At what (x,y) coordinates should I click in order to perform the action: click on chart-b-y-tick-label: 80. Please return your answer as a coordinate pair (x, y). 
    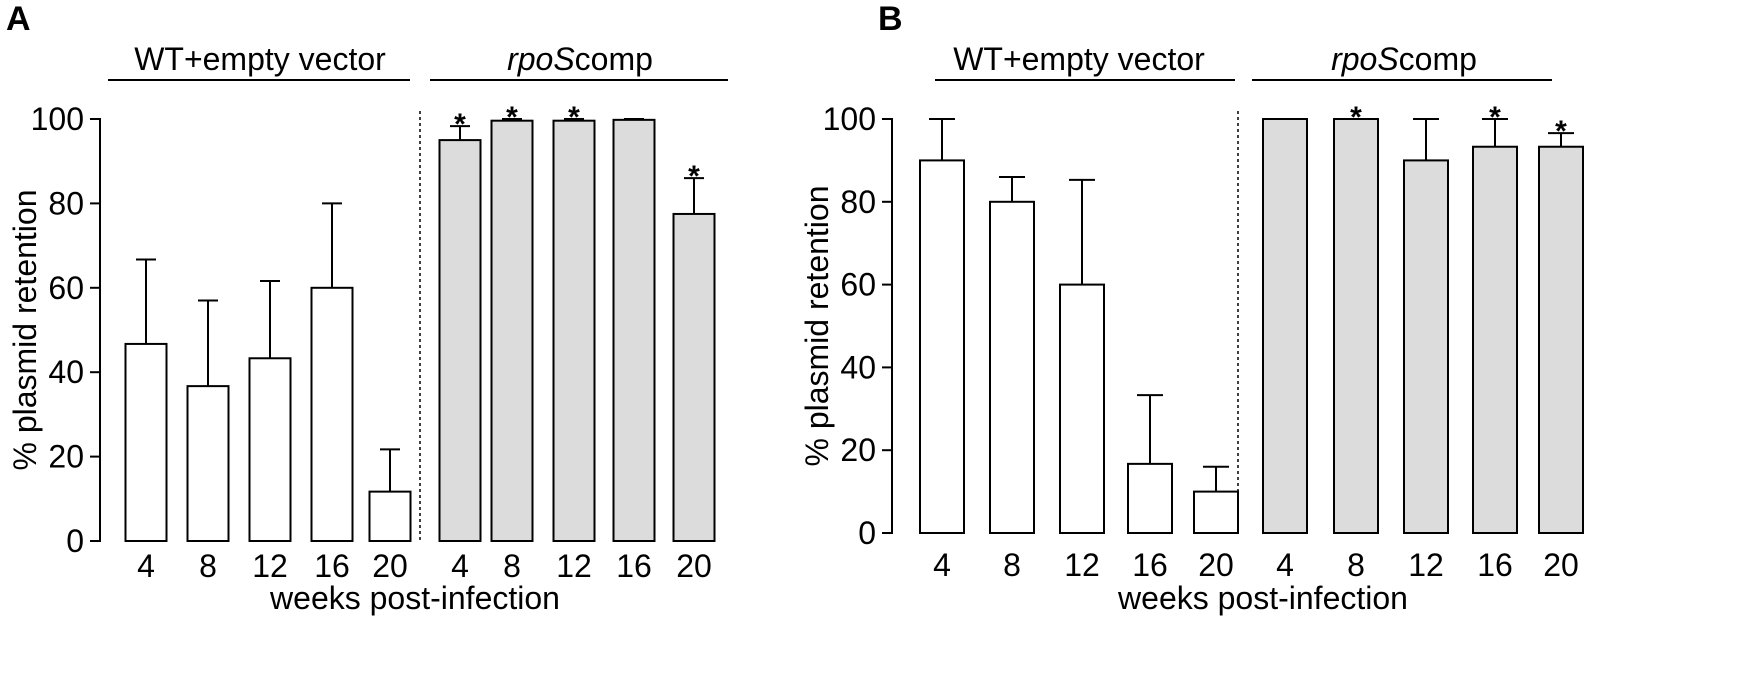
    Looking at the image, I should click on (858, 202).